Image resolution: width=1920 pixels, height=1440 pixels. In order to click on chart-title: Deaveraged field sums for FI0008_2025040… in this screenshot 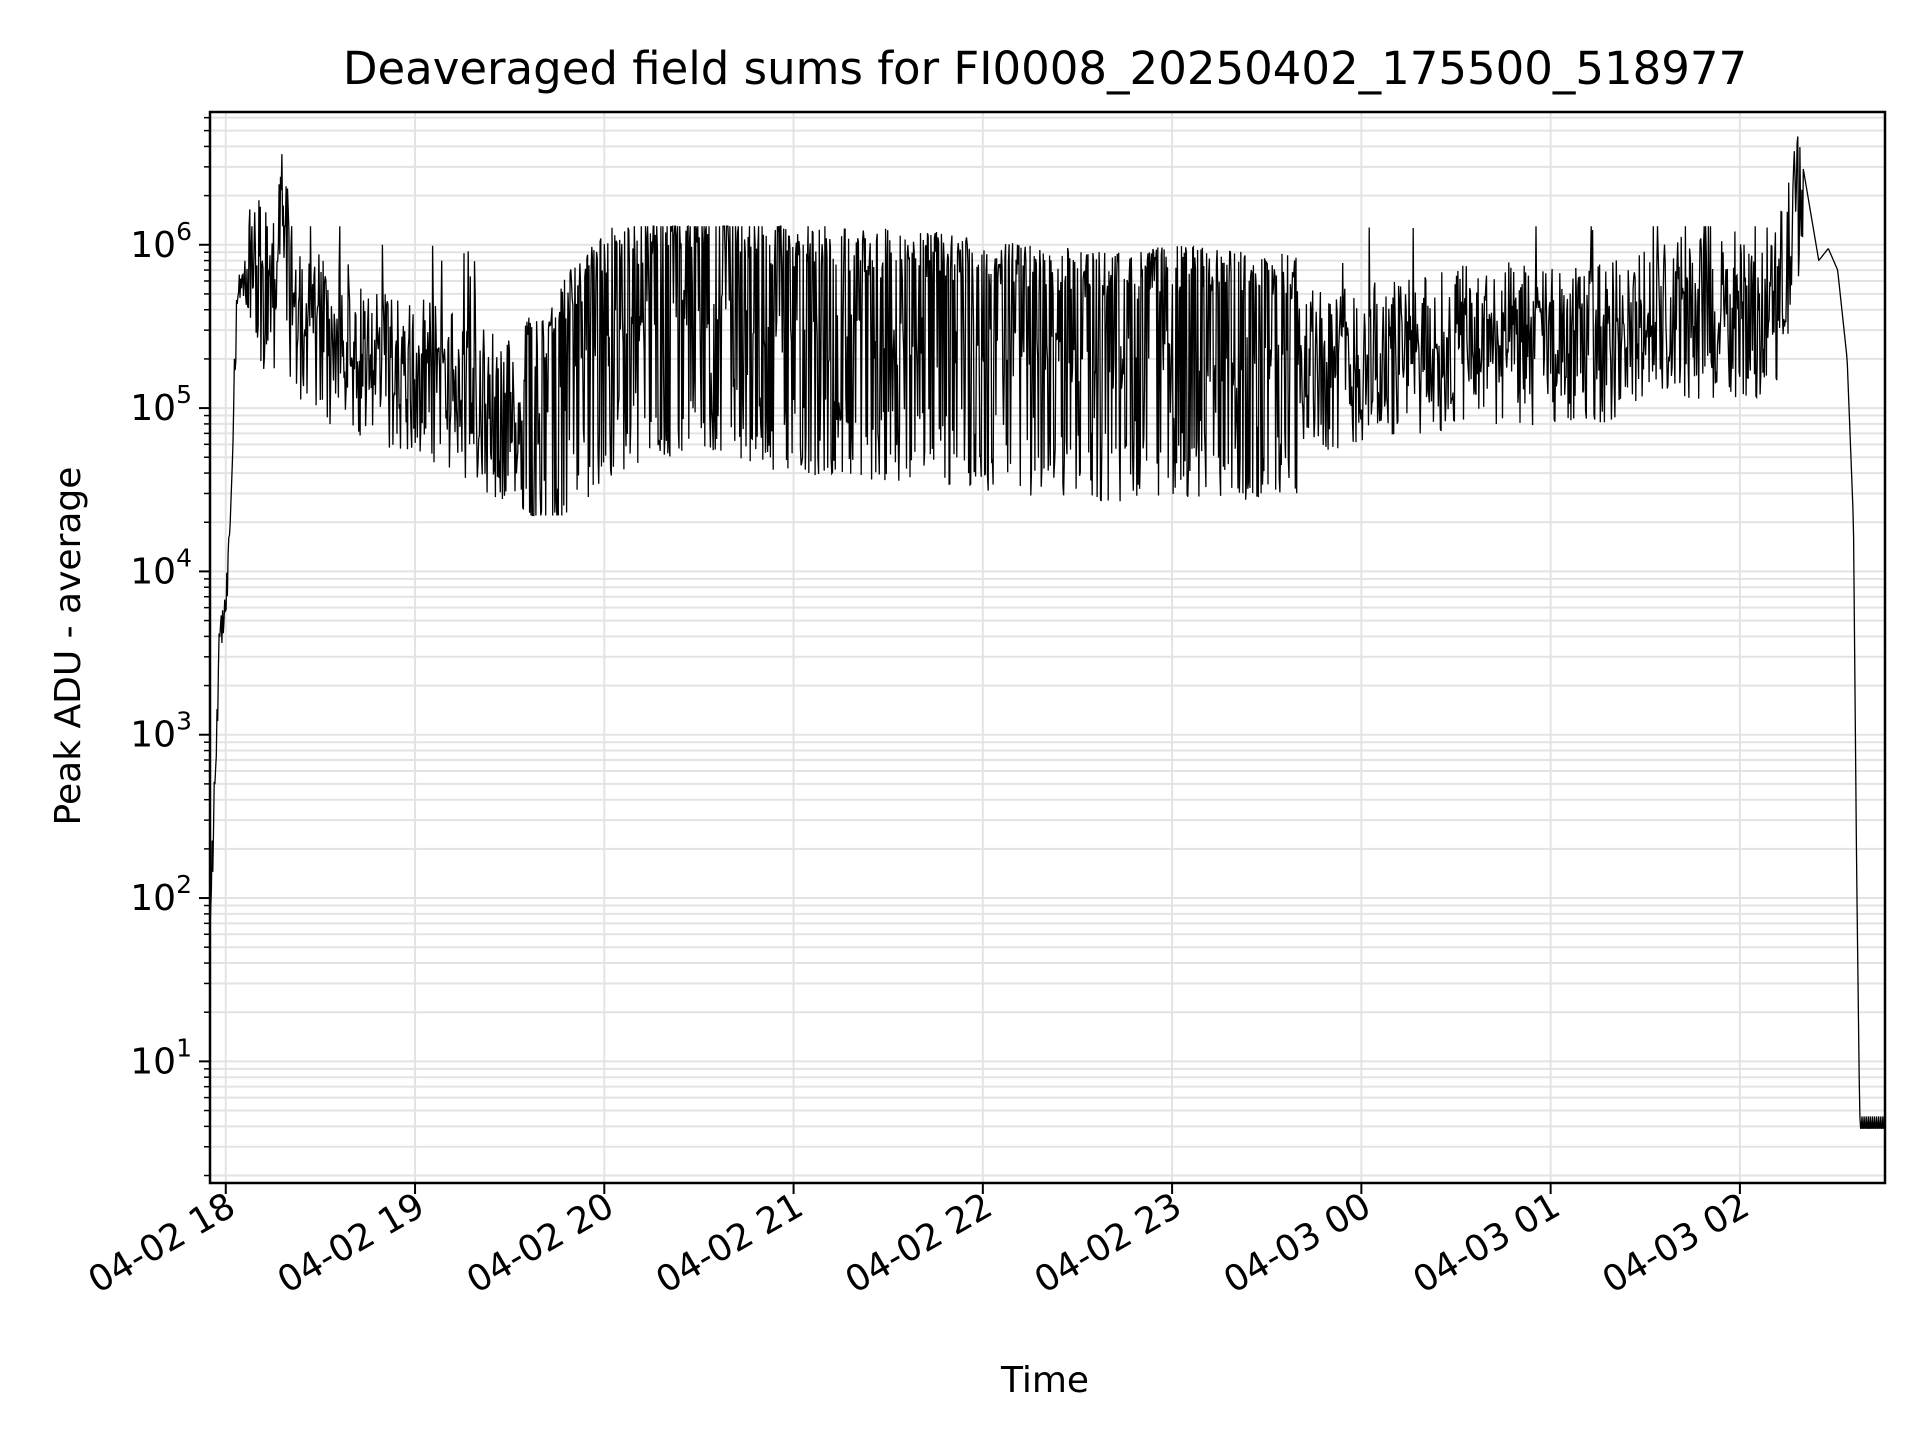, I will do `click(1045, 68)`.